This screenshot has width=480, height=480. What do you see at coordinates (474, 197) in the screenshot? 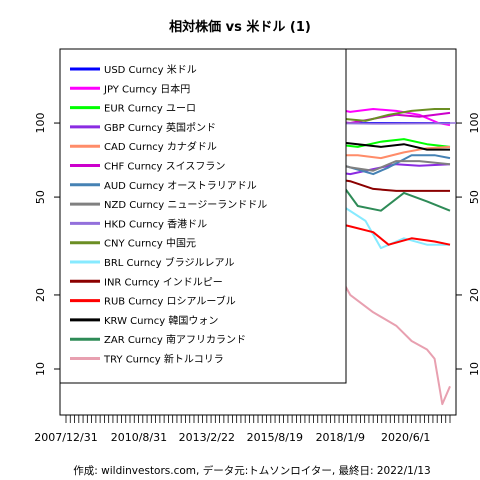
I see `y-tick-label-right-2: 50` at bounding box center [474, 197].